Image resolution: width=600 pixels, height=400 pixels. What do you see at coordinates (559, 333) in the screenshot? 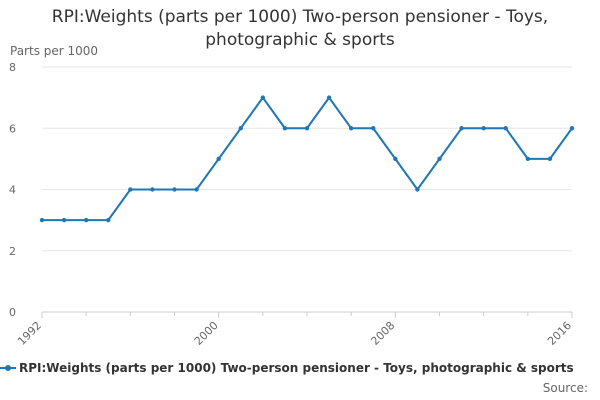
I see `x-tick-label: 2016` at bounding box center [559, 333].